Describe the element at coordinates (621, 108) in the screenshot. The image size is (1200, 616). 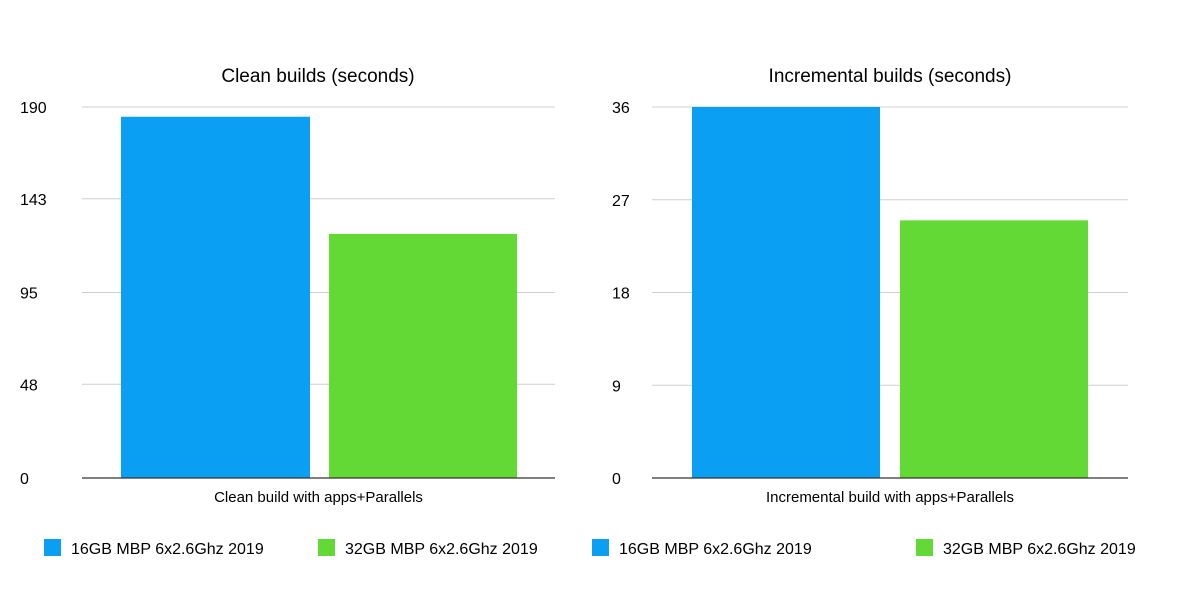
I see `y-tick-label: 36` at that location.